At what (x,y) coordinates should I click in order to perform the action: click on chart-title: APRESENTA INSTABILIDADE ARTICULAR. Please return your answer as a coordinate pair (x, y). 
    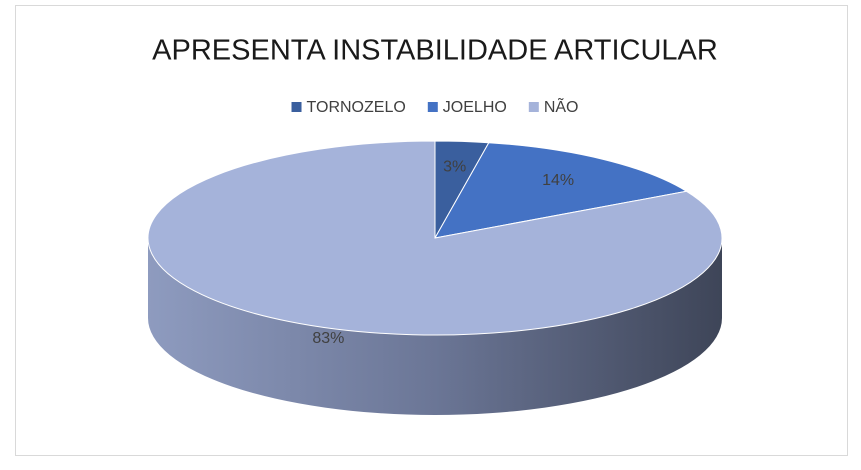
    Looking at the image, I should click on (435, 51).